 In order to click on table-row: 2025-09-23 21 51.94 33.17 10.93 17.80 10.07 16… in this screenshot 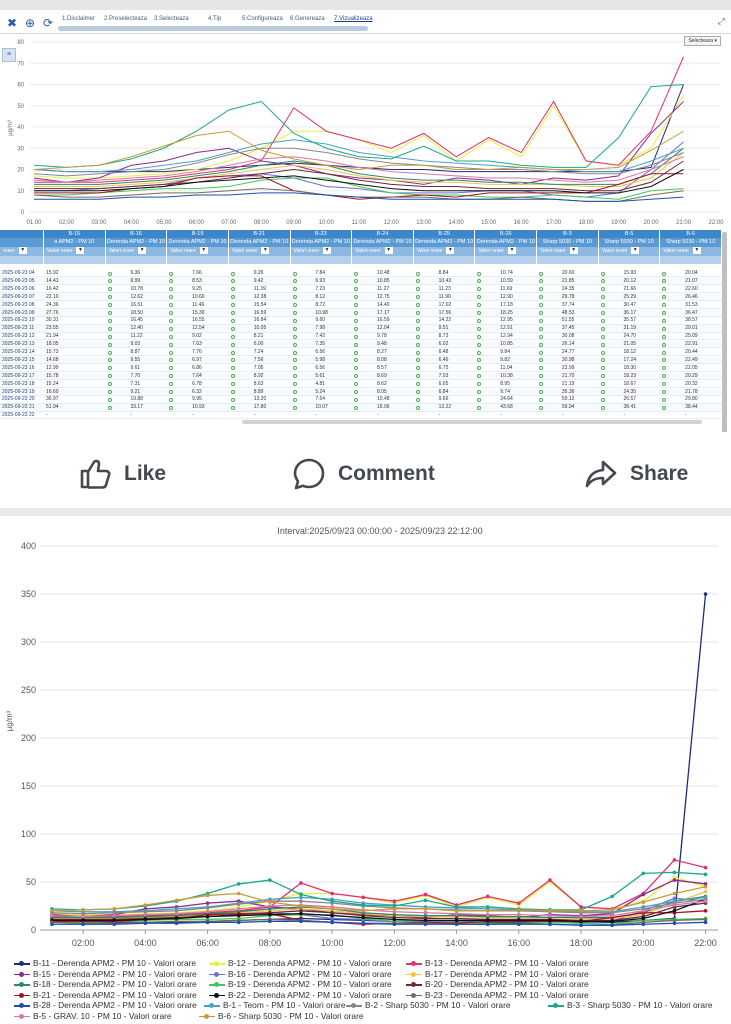, I will do `click(361, 408)`.